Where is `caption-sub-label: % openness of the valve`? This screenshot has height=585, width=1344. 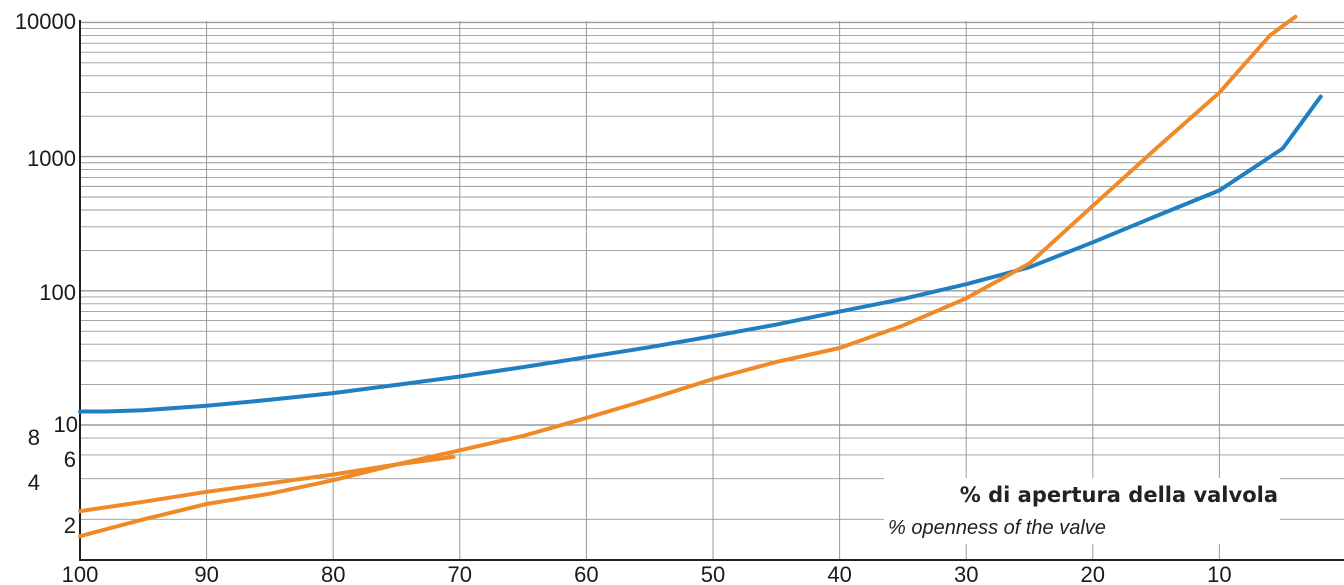
caption-sub-label: % openness of the valve is located at coordinates (997, 528).